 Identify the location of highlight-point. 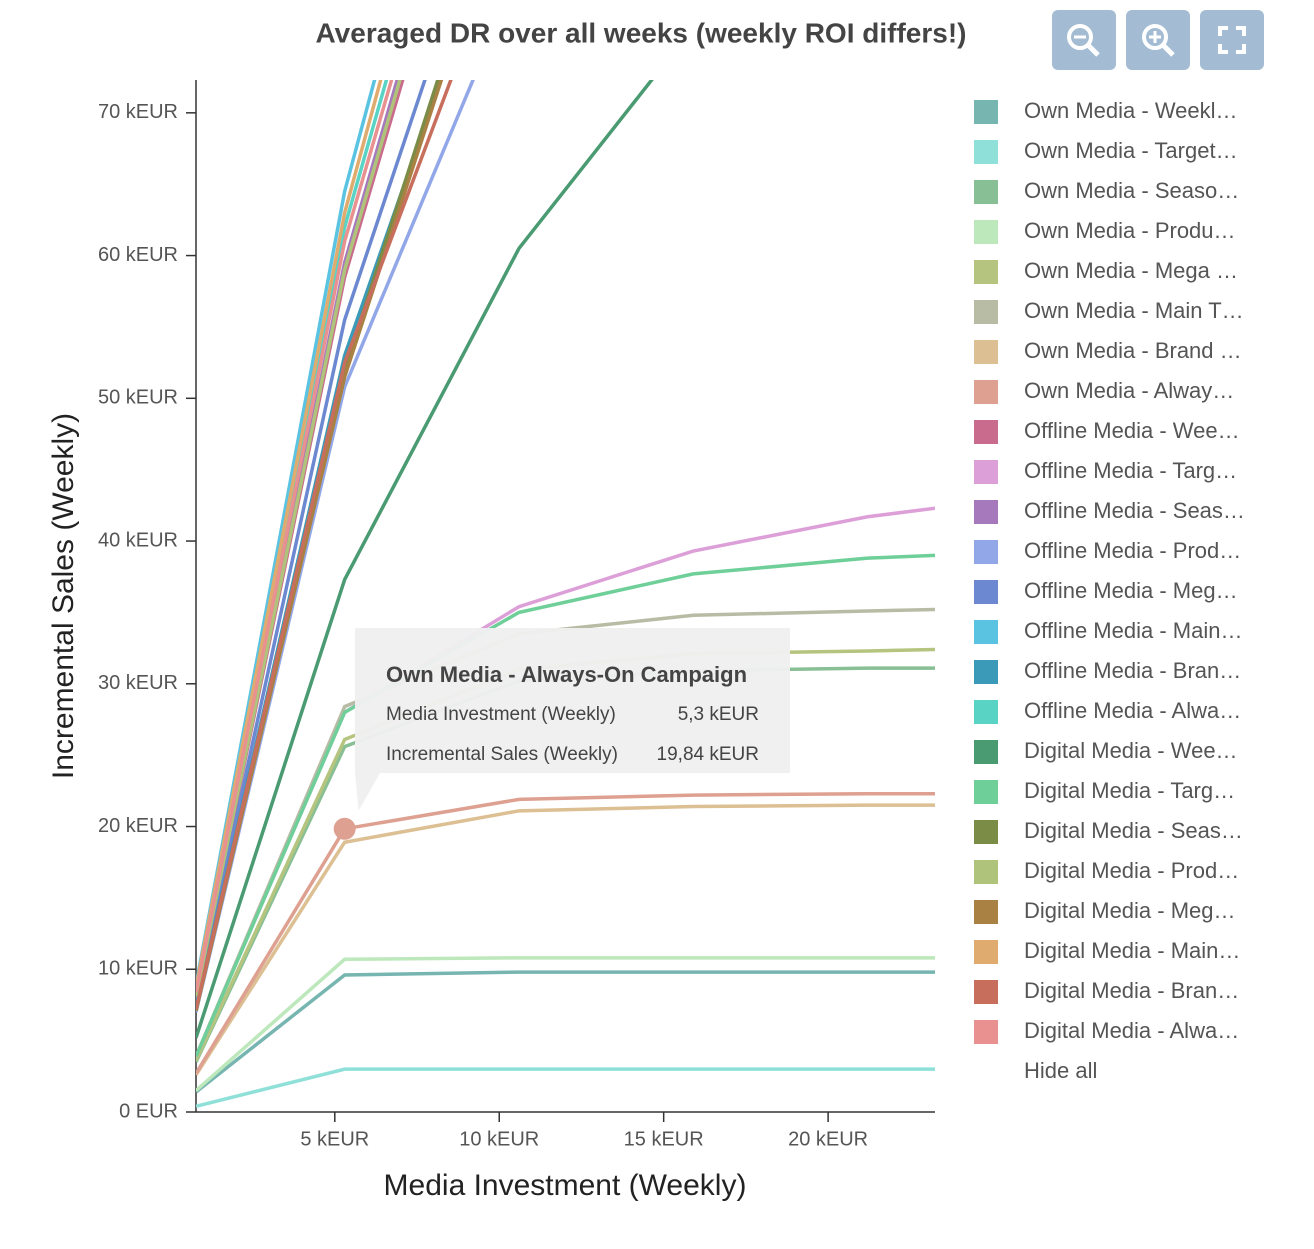
(344, 828).